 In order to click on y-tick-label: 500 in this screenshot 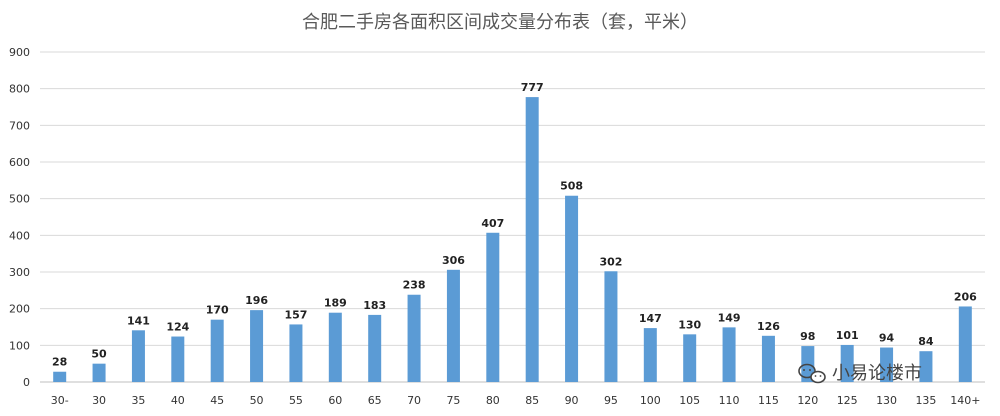, I will do `click(19, 199)`.